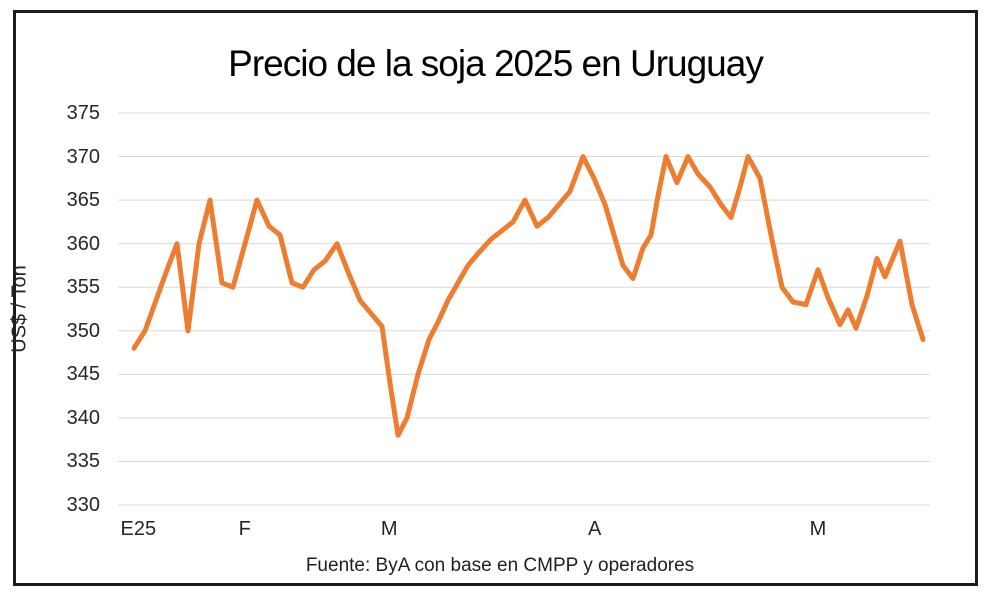 The height and width of the screenshot is (607, 1000). Describe the element at coordinates (83, 417) in the screenshot. I see `y-tick-label: 340` at that location.